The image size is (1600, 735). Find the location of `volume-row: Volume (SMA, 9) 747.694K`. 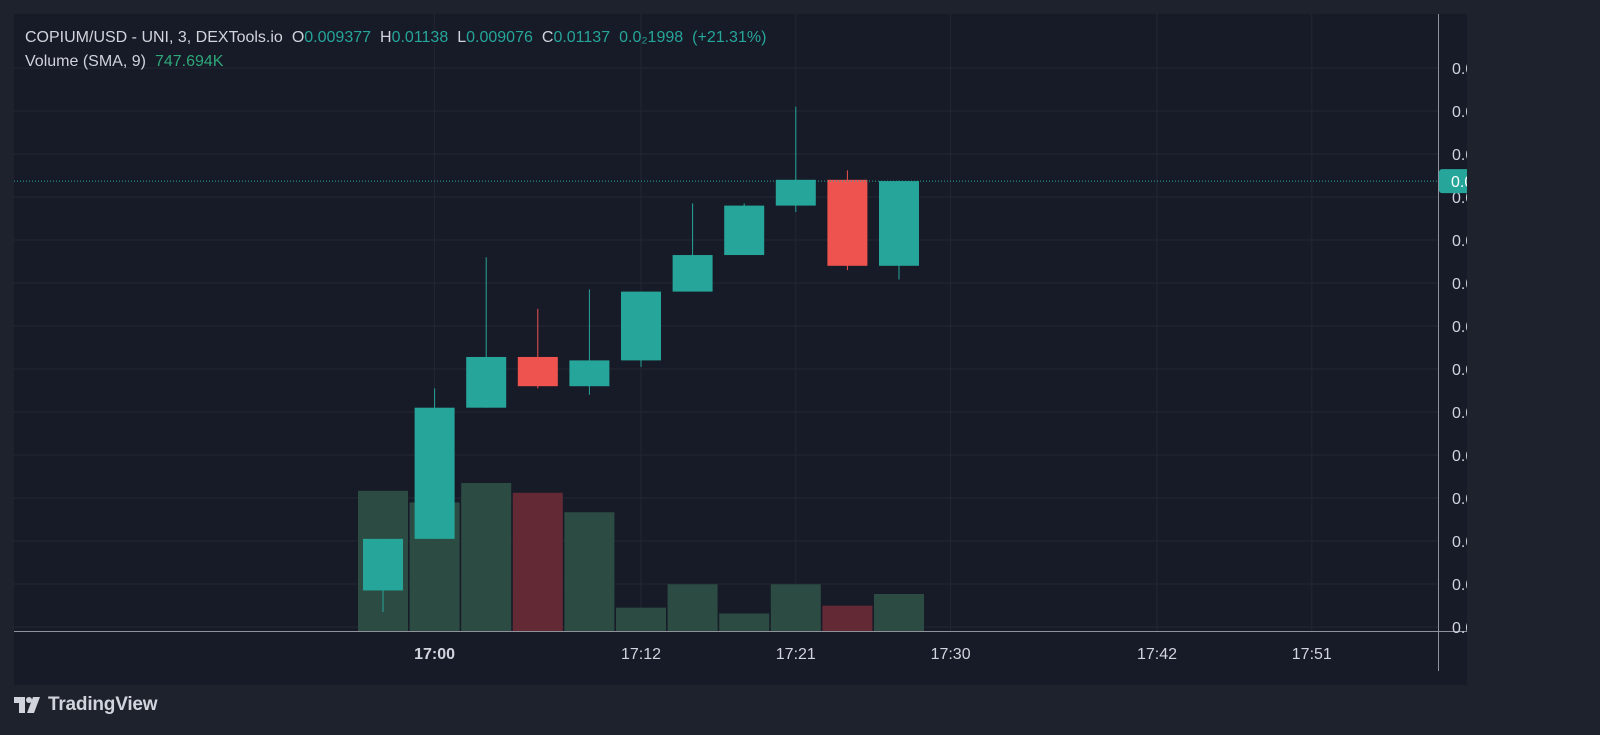

volume-row: Volume (SMA, 9) 747.694K is located at coordinates (395, 62).